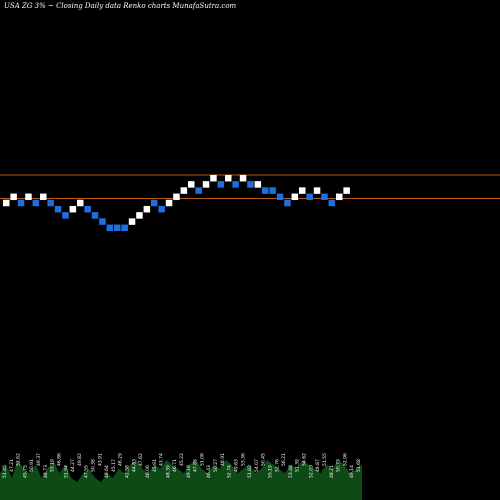 Image resolution: width=500 pixels, height=500 pixels. I want to click on volume-label: 51.39, so click(298, 465).